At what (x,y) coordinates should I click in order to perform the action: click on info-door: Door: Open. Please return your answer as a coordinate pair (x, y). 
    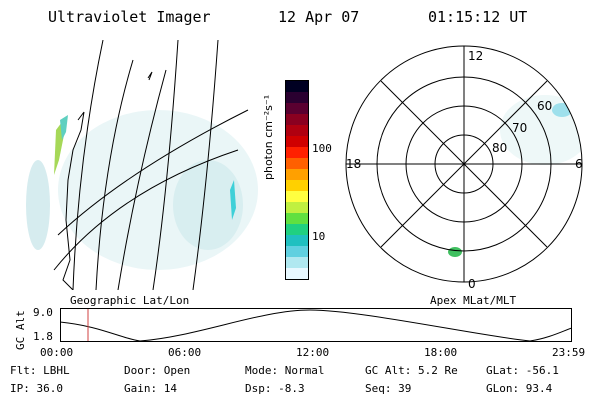
    Looking at the image, I should click on (157, 370).